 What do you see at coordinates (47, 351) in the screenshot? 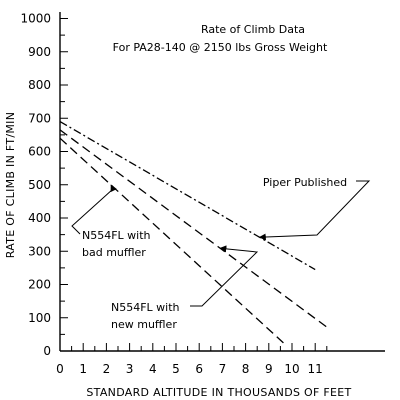
I see `y-tick-label: 0` at bounding box center [47, 351].